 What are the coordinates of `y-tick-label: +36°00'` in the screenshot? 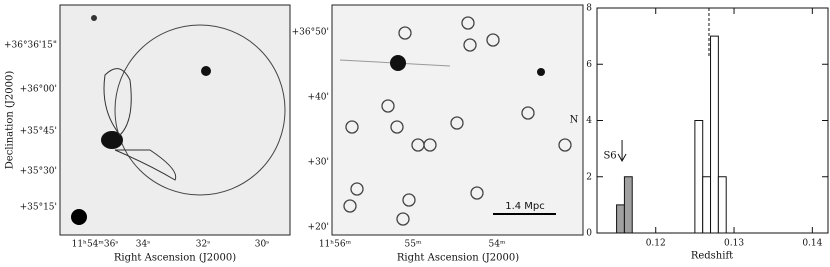 It's located at (38, 90).